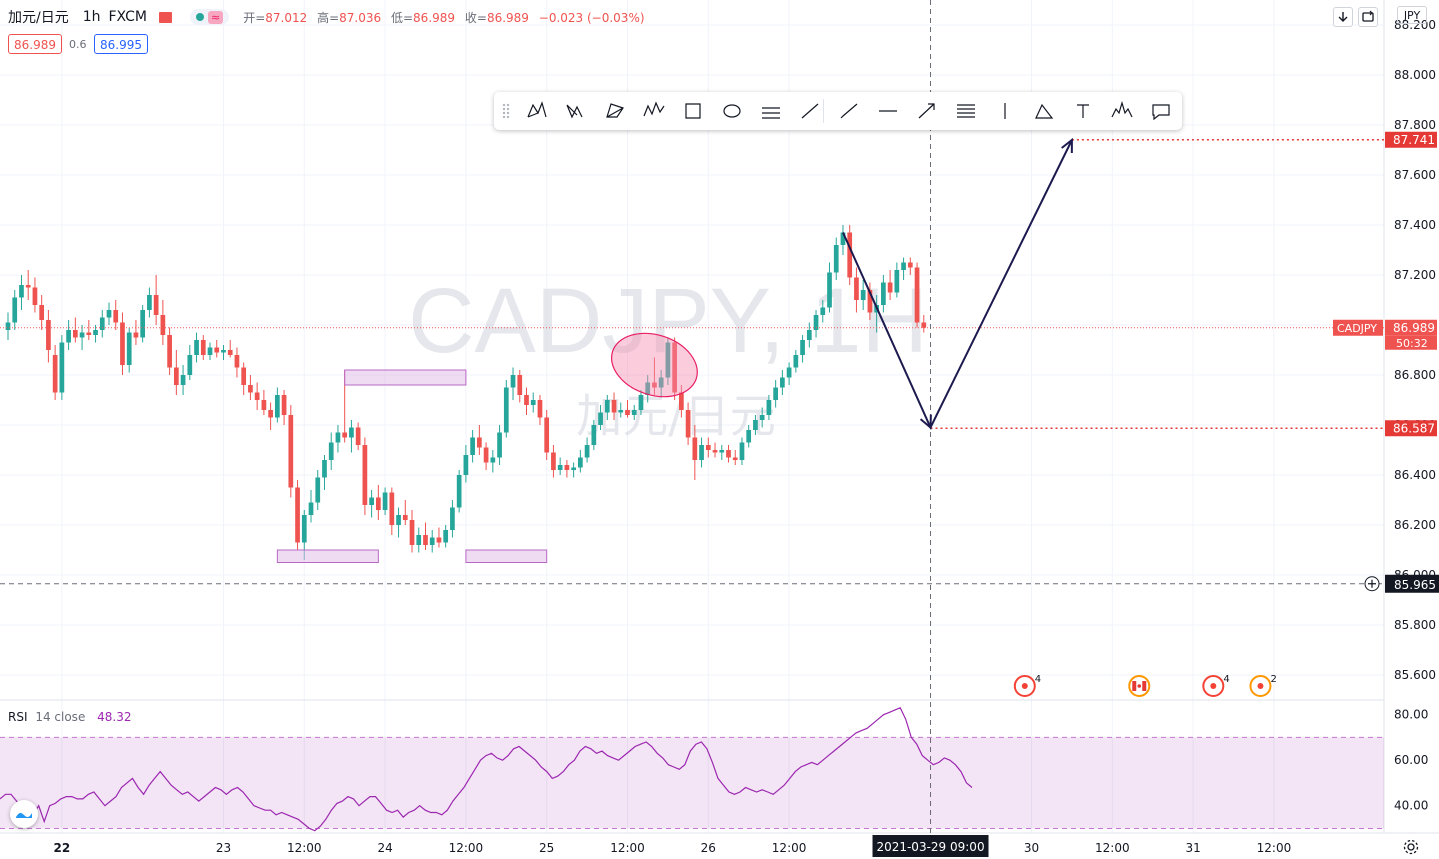 The height and width of the screenshot is (859, 1439). Describe the element at coordinates (1192, 848) in the screenshot. I see `time-axis-tick-label: 31` at that location.